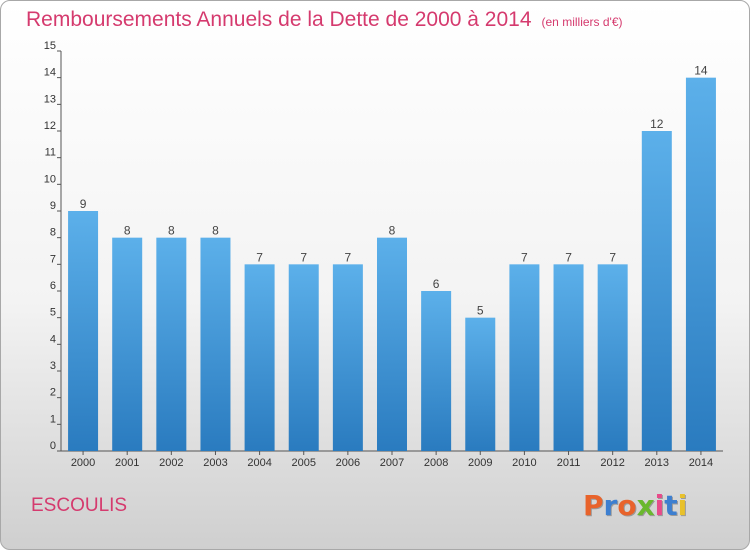  I want to click on bar-2004, so click(259, 357).